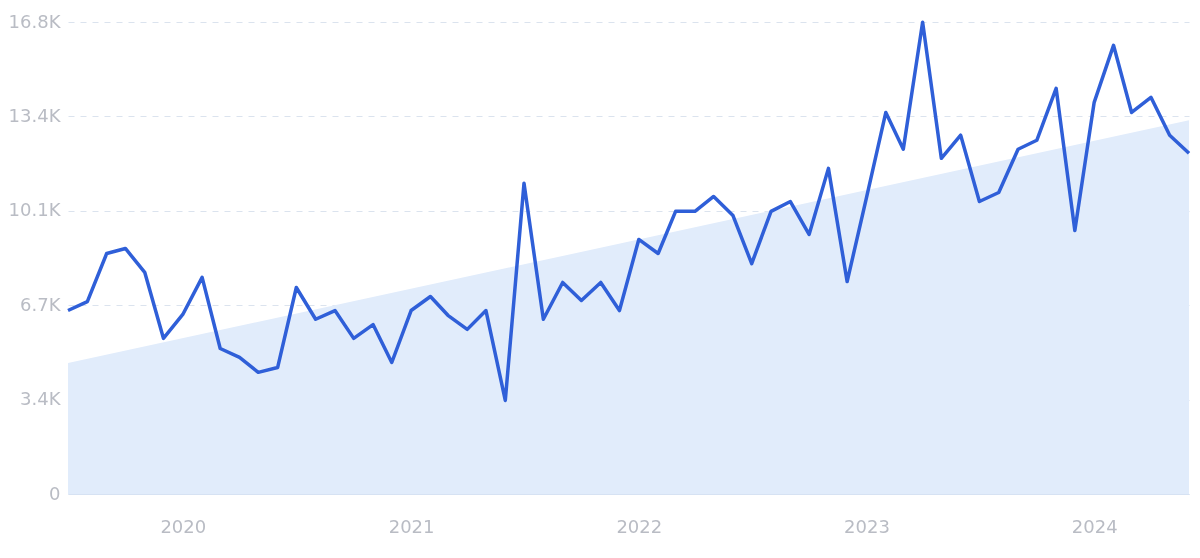 Image resolution: width=1200 pixels, height=558 pixels. What do you see at coordinates (35, 21) in the screenshot?
I see `y-tick-label: 16.8K` at bounding box center [35, 21].